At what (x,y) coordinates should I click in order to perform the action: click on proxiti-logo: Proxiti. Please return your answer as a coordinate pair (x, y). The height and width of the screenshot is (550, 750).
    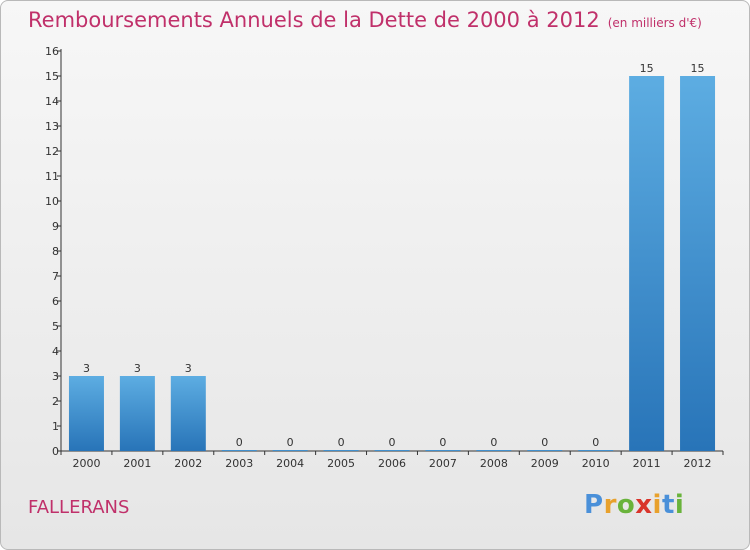
    Looking at the image, I should click on (634, 505).